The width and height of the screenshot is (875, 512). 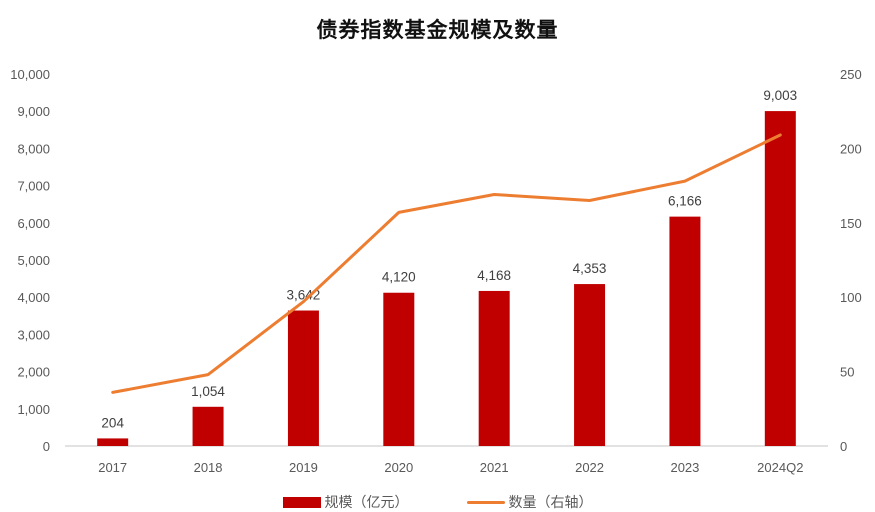 I want to click on left-tick-label: 6,000, so click(x=33, y=223).